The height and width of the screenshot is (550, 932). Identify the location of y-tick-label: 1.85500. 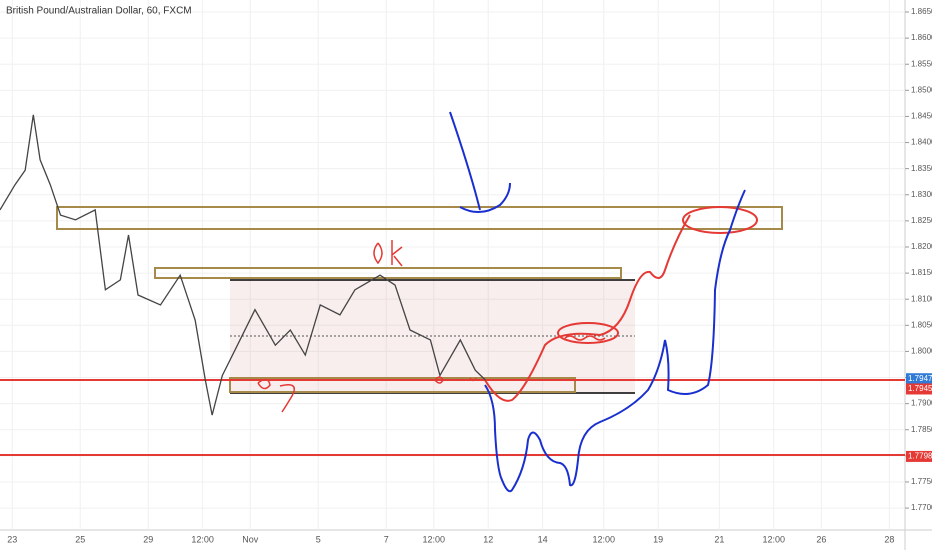
(921, 63).